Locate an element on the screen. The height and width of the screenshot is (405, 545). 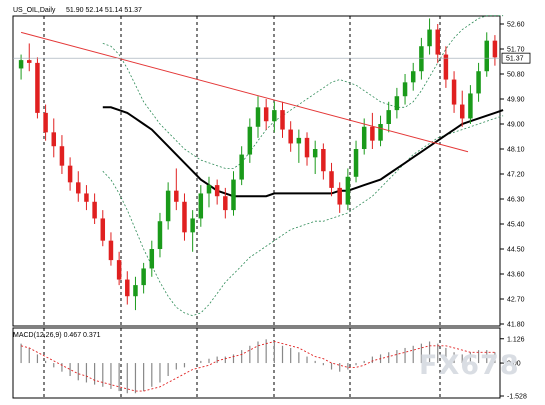
y-tick-label: 45.40 is located at coordinates (516, 225).